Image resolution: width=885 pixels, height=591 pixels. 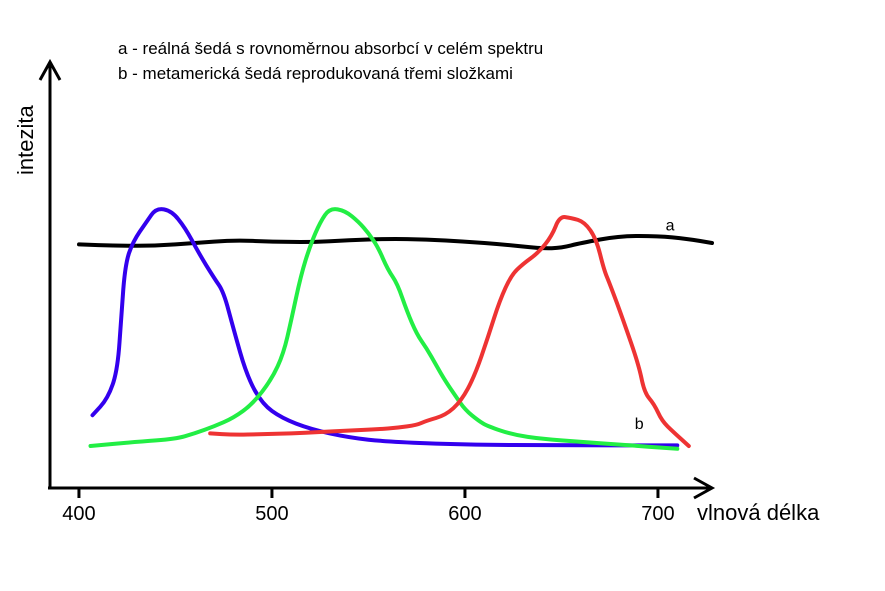 I want to click on x-tick-label-500: 500, so click(x=271, y=514).